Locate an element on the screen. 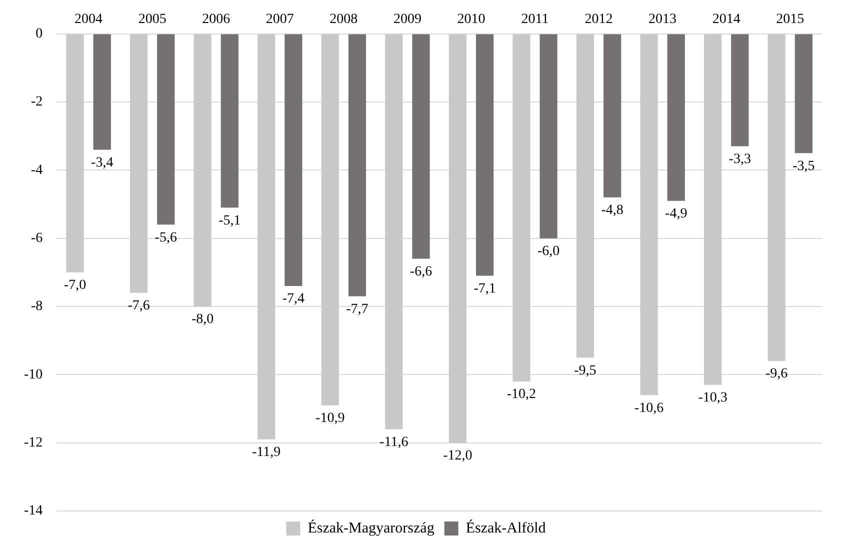 The width and height of the screenshot is (842, 546). x-tick-label: 2004 is located at coordinates (88, 20).